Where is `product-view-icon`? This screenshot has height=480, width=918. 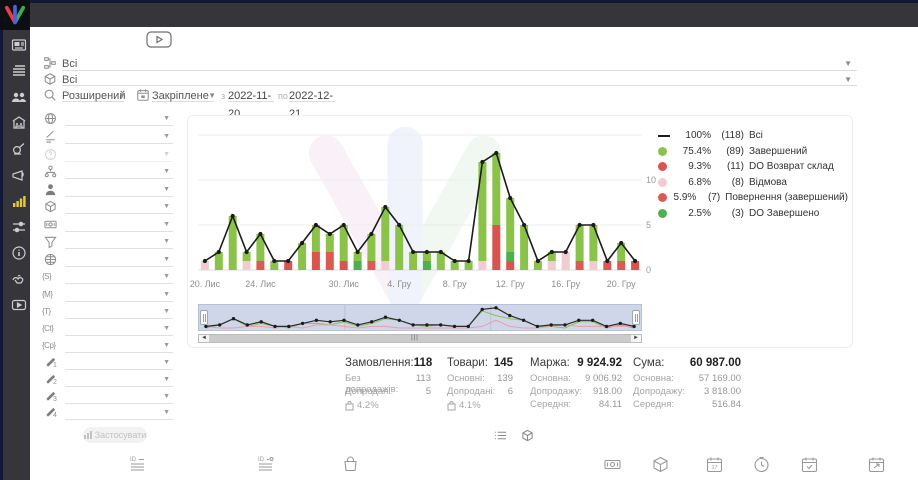
product-view-icon is located at coordinates (528, 436).